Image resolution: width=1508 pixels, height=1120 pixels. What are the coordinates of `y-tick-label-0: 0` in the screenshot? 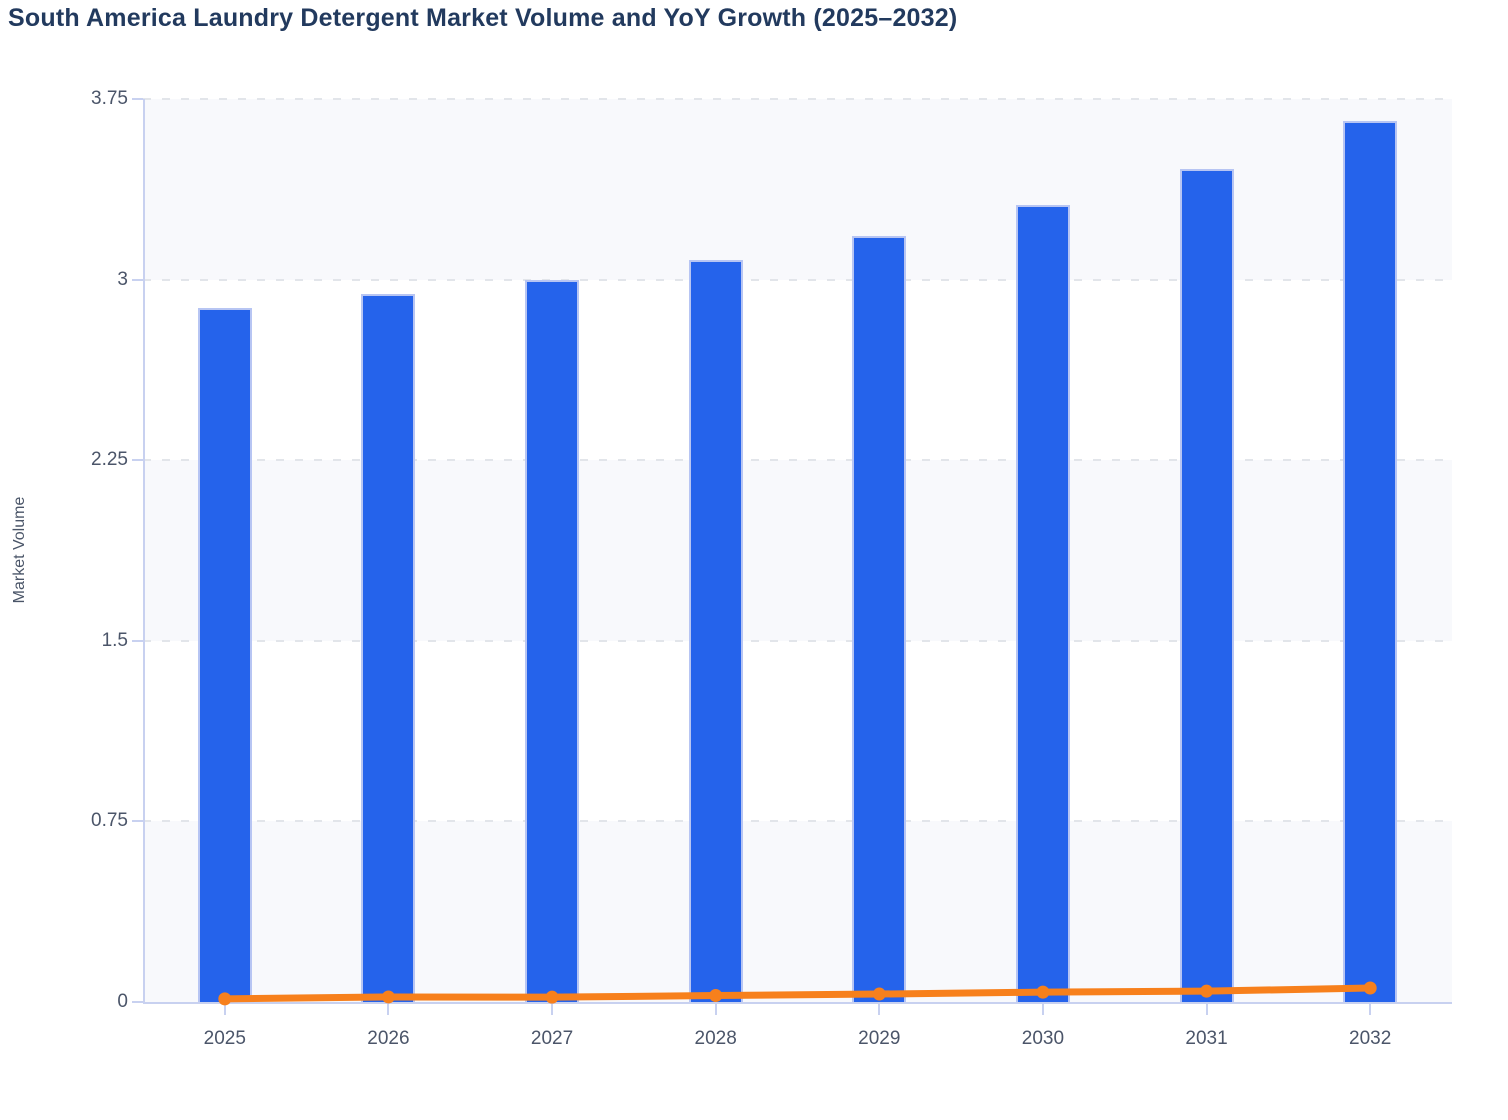 It's located at (122, 1001).